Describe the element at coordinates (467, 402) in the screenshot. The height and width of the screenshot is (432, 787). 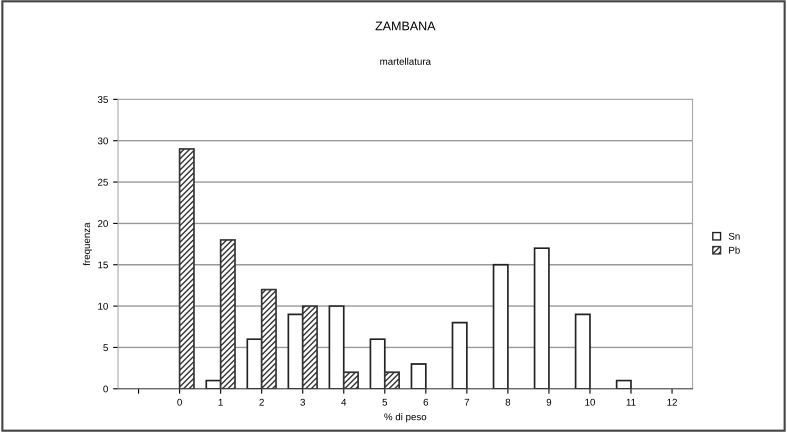
I see `x-tick-label: 7` at that location.